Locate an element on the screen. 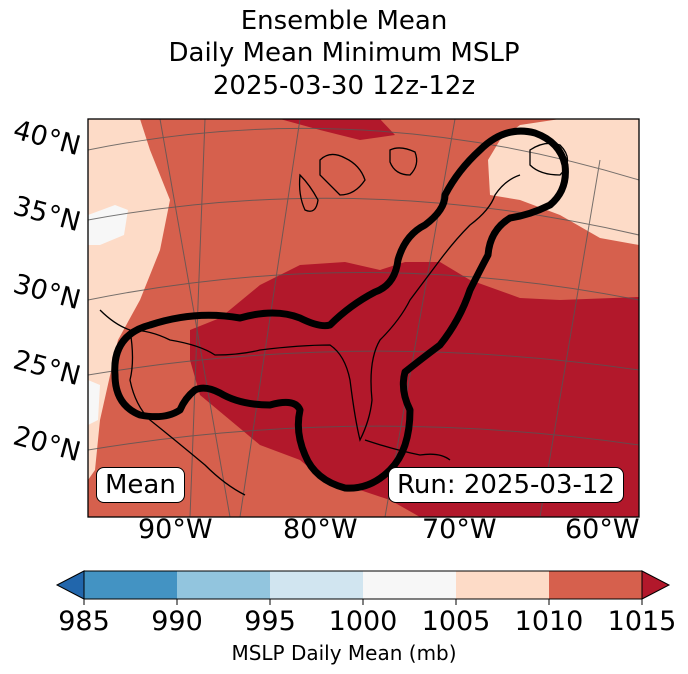 This screenshot has width=688, height=674. lon-label-90w: 90°W is located at coordinates (175, 529).